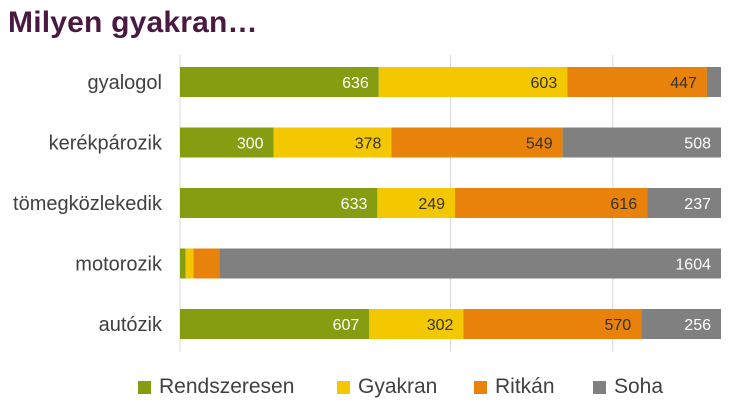  What do you see at coordinates (206, 263) in the screenshot?
I see `bar-motorozik-ritkan` at bounding box center [206, 263].